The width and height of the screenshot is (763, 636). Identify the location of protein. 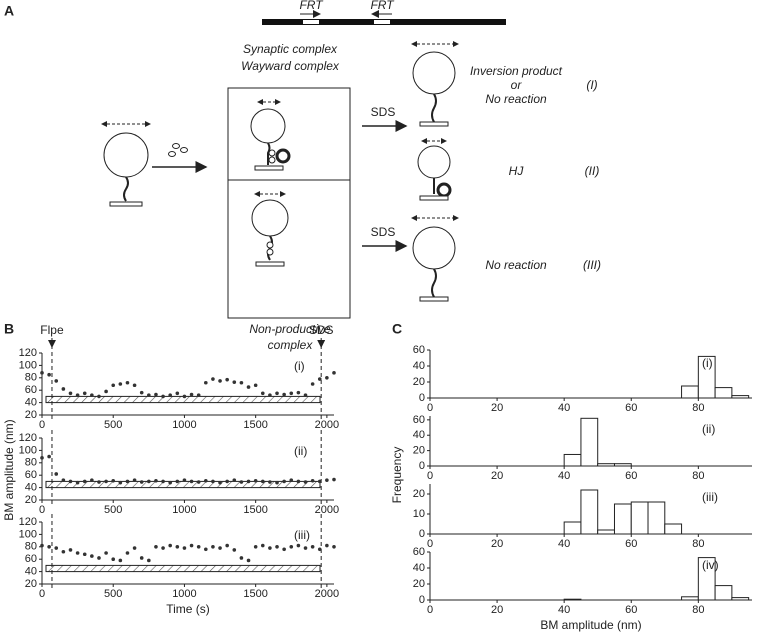
(184, 150).